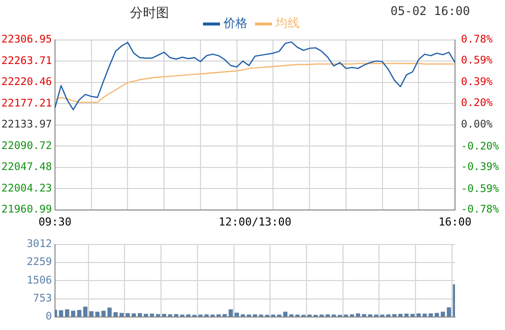  I want to click on chart-title: 分时图, so click(149, 13).